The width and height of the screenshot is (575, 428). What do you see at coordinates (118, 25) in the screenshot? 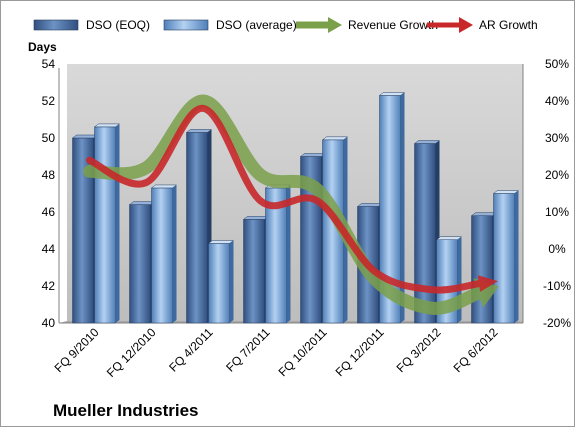
I see `legend-label: DSO (EOQ)` at bounding box center [118, 25].